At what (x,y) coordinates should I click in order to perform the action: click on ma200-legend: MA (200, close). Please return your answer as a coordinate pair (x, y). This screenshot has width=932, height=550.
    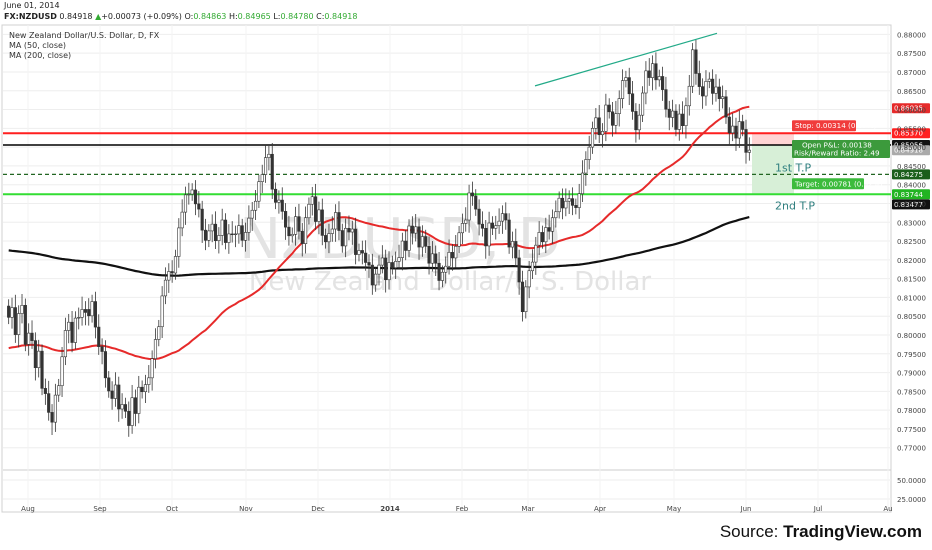
    Looking at the image, I should click on (40, 55).